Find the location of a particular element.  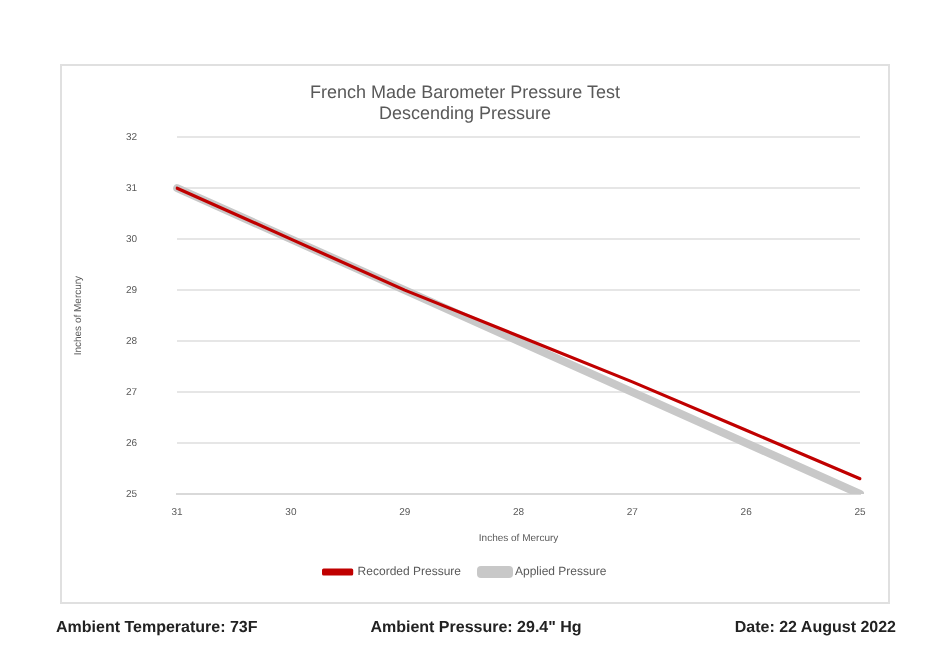

chart-subtitle: Descending Pressure is located at coordinates (465, 113).